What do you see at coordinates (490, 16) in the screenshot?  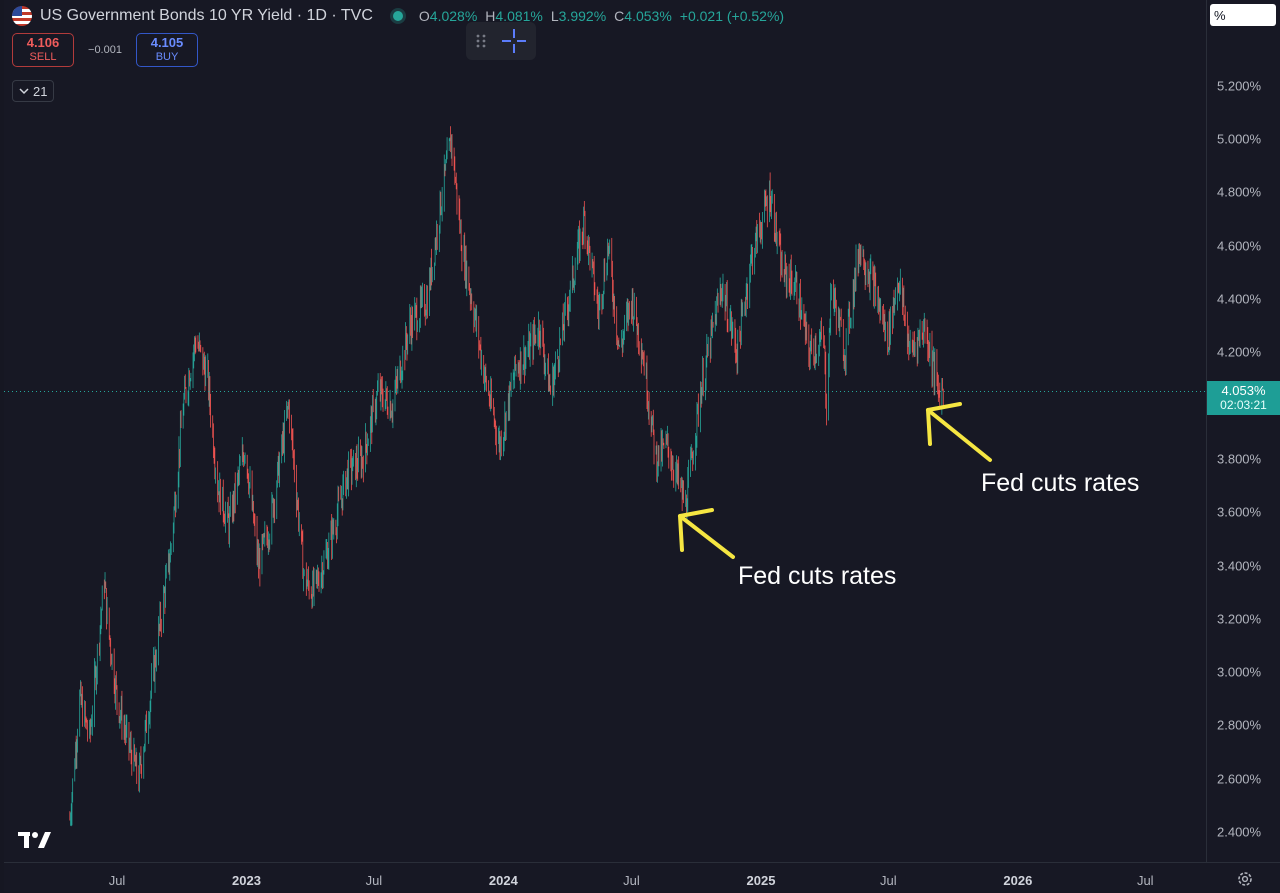 I see `high-label: H` at bounding box center [490, 16].